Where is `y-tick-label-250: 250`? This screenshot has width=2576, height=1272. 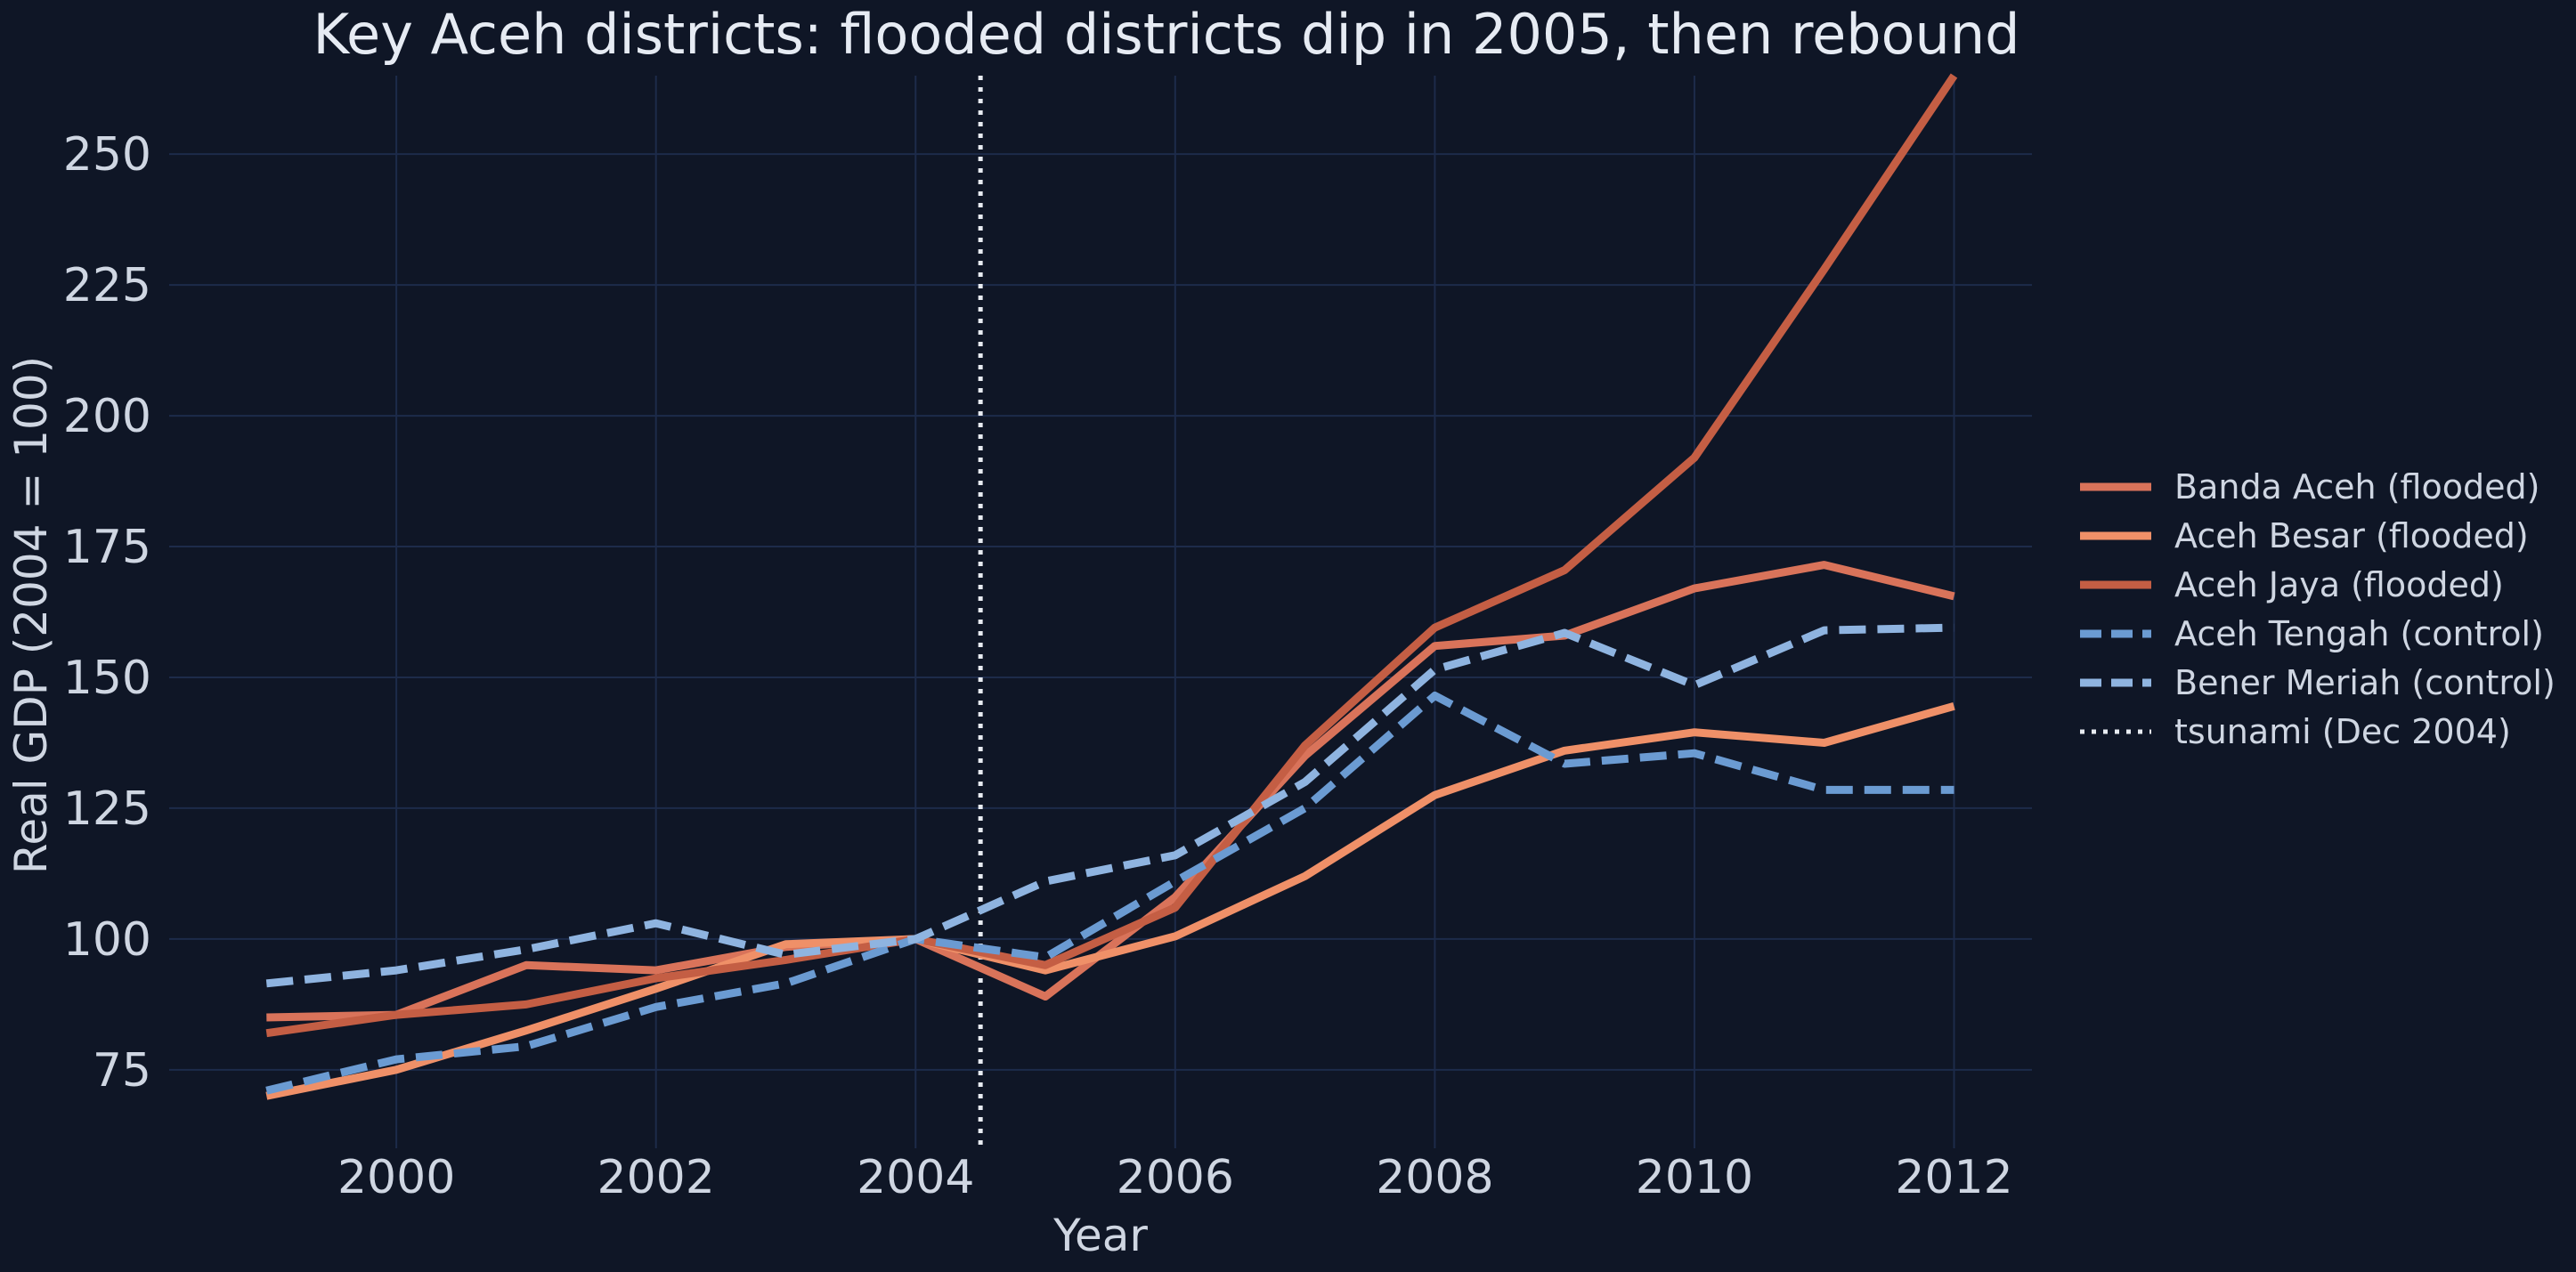
y-tick-label-250: 250 is located at coordinates (107, 155).